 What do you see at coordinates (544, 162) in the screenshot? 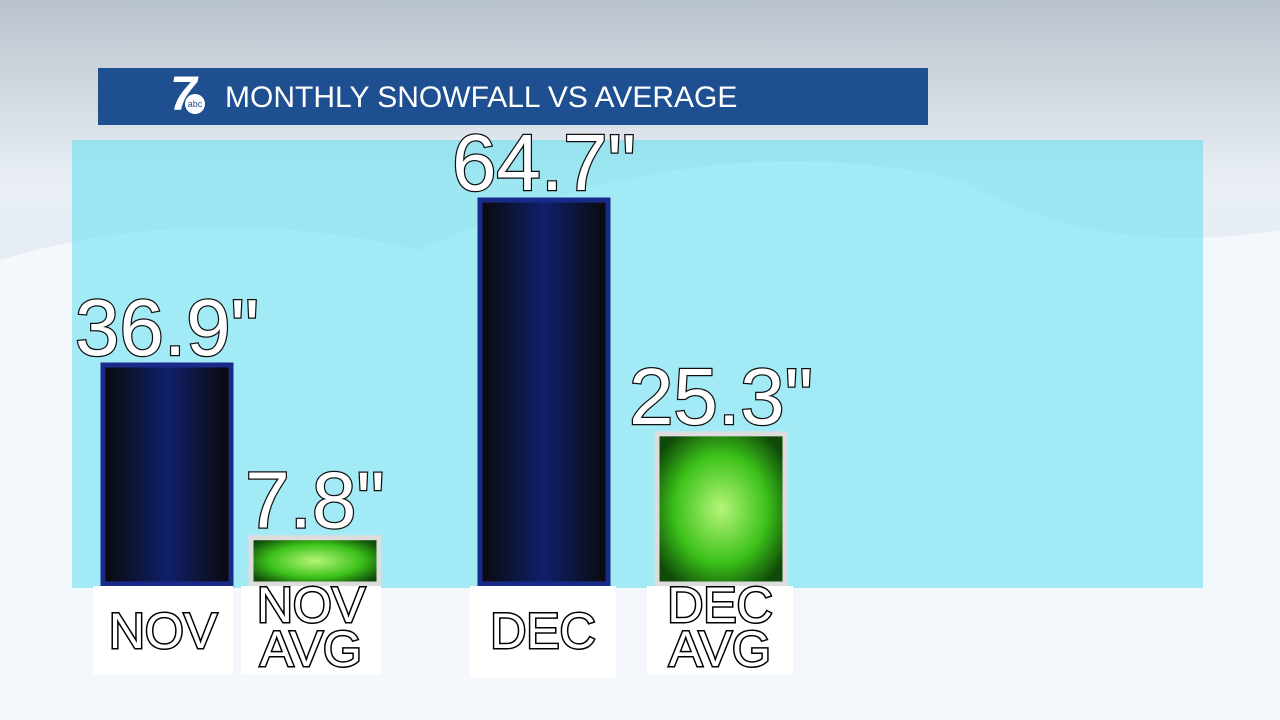
I see `value-label: 64.7"` at bounding box center [544, 162].